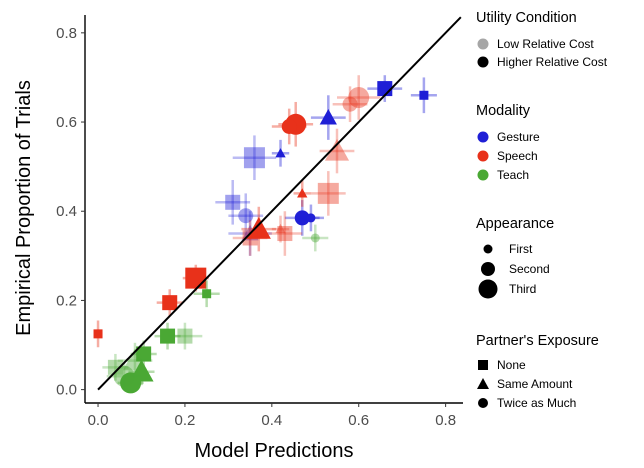  I want to click on legend-exposure-title: Partner's Exposure, so click(537, 341).